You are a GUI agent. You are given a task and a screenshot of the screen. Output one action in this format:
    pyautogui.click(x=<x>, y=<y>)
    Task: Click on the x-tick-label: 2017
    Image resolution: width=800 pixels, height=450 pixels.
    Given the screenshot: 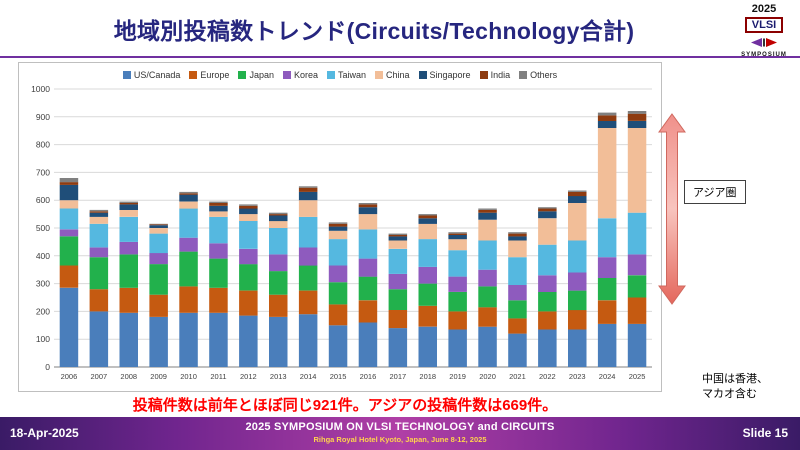 What is the action you would take?
    pyautogui.click(x=398, y=376)
    